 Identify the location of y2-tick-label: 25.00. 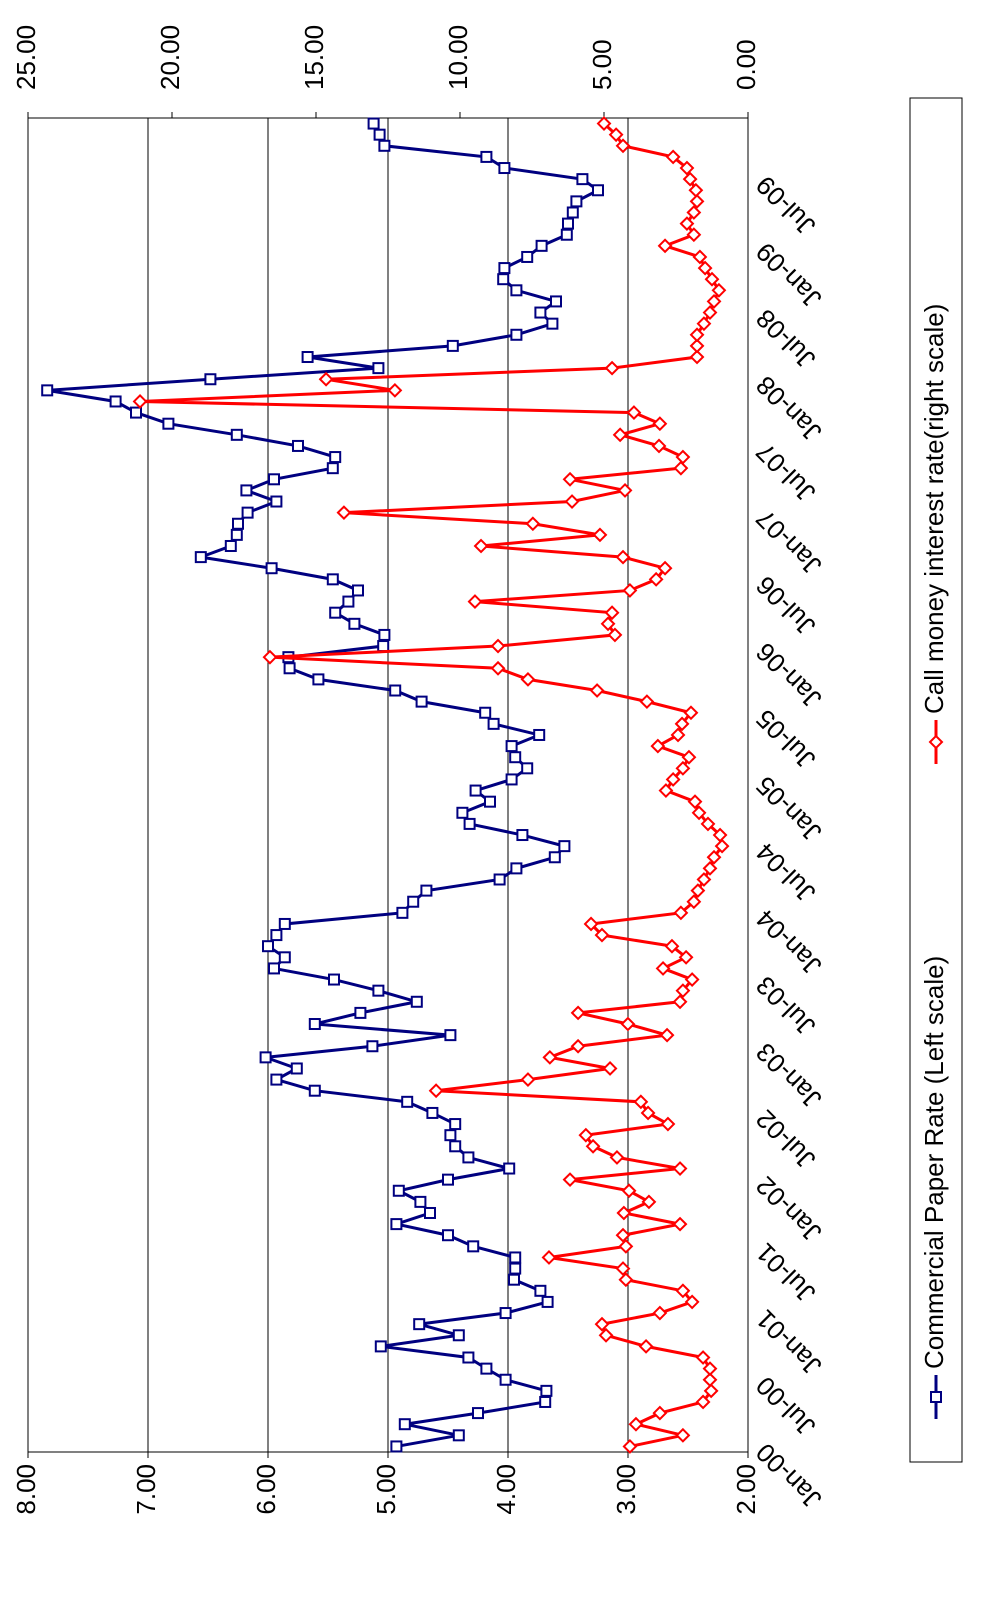
(26, 57).